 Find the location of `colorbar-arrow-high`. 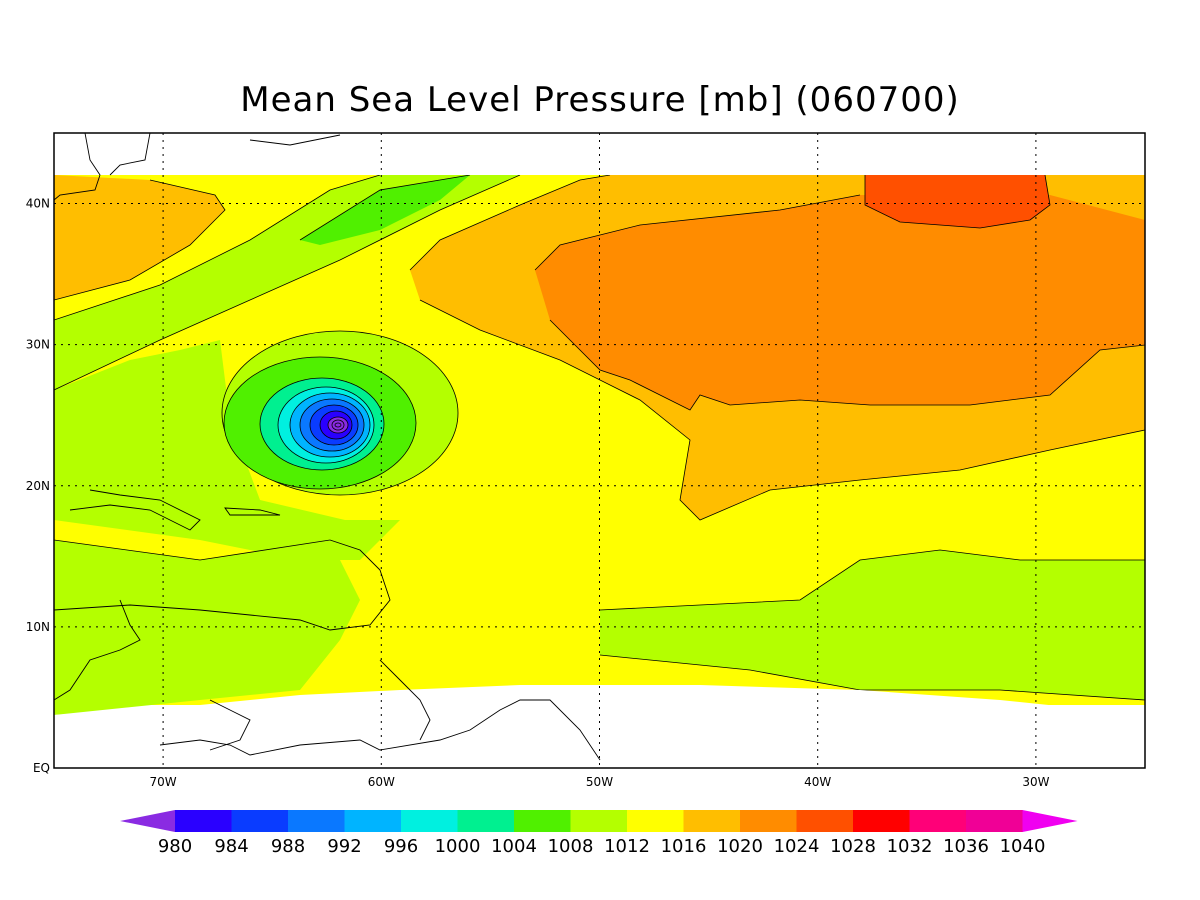

colorbar-arrow-high is located at coordinates (1050, 821).